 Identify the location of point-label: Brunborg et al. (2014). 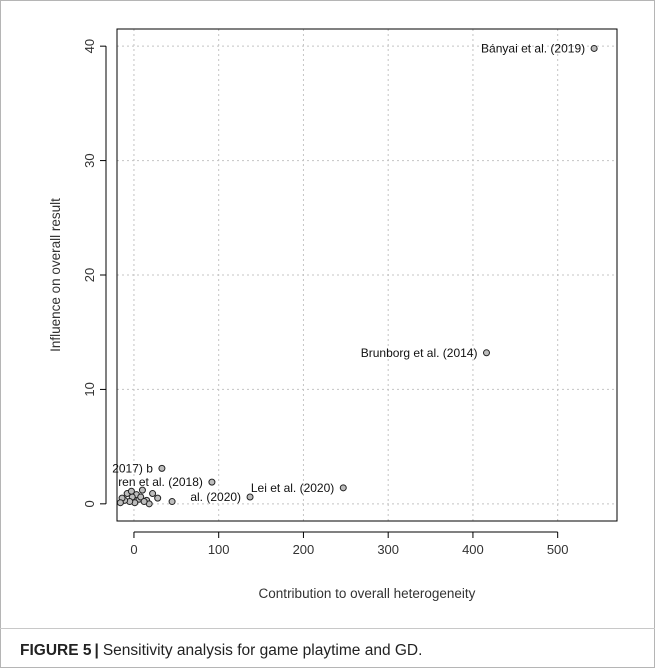
(419, 353).